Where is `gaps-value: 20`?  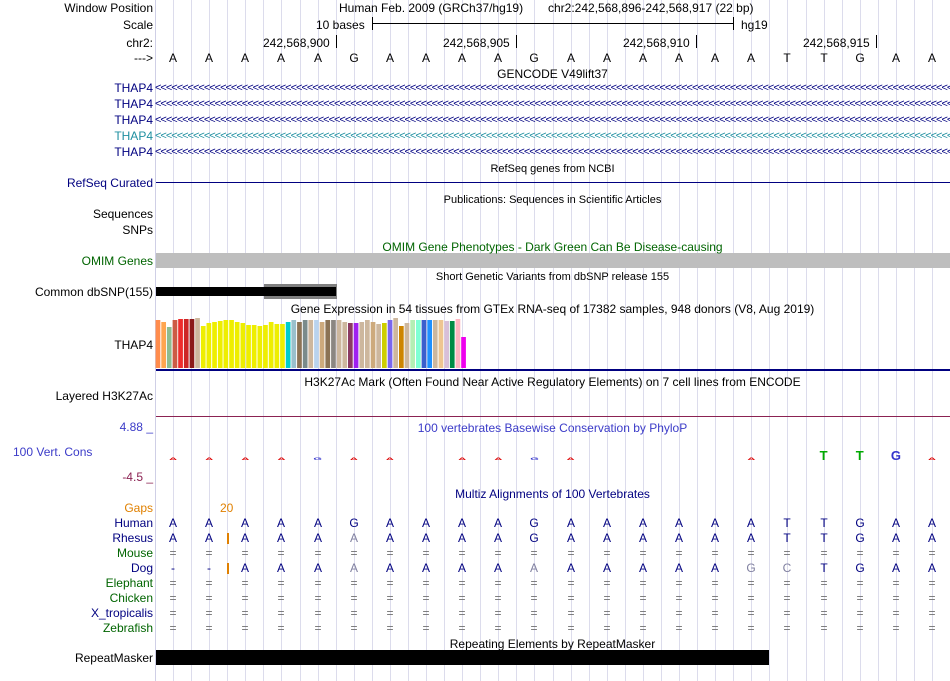 gaps-value: 20 is located at coordinates (227, 508).